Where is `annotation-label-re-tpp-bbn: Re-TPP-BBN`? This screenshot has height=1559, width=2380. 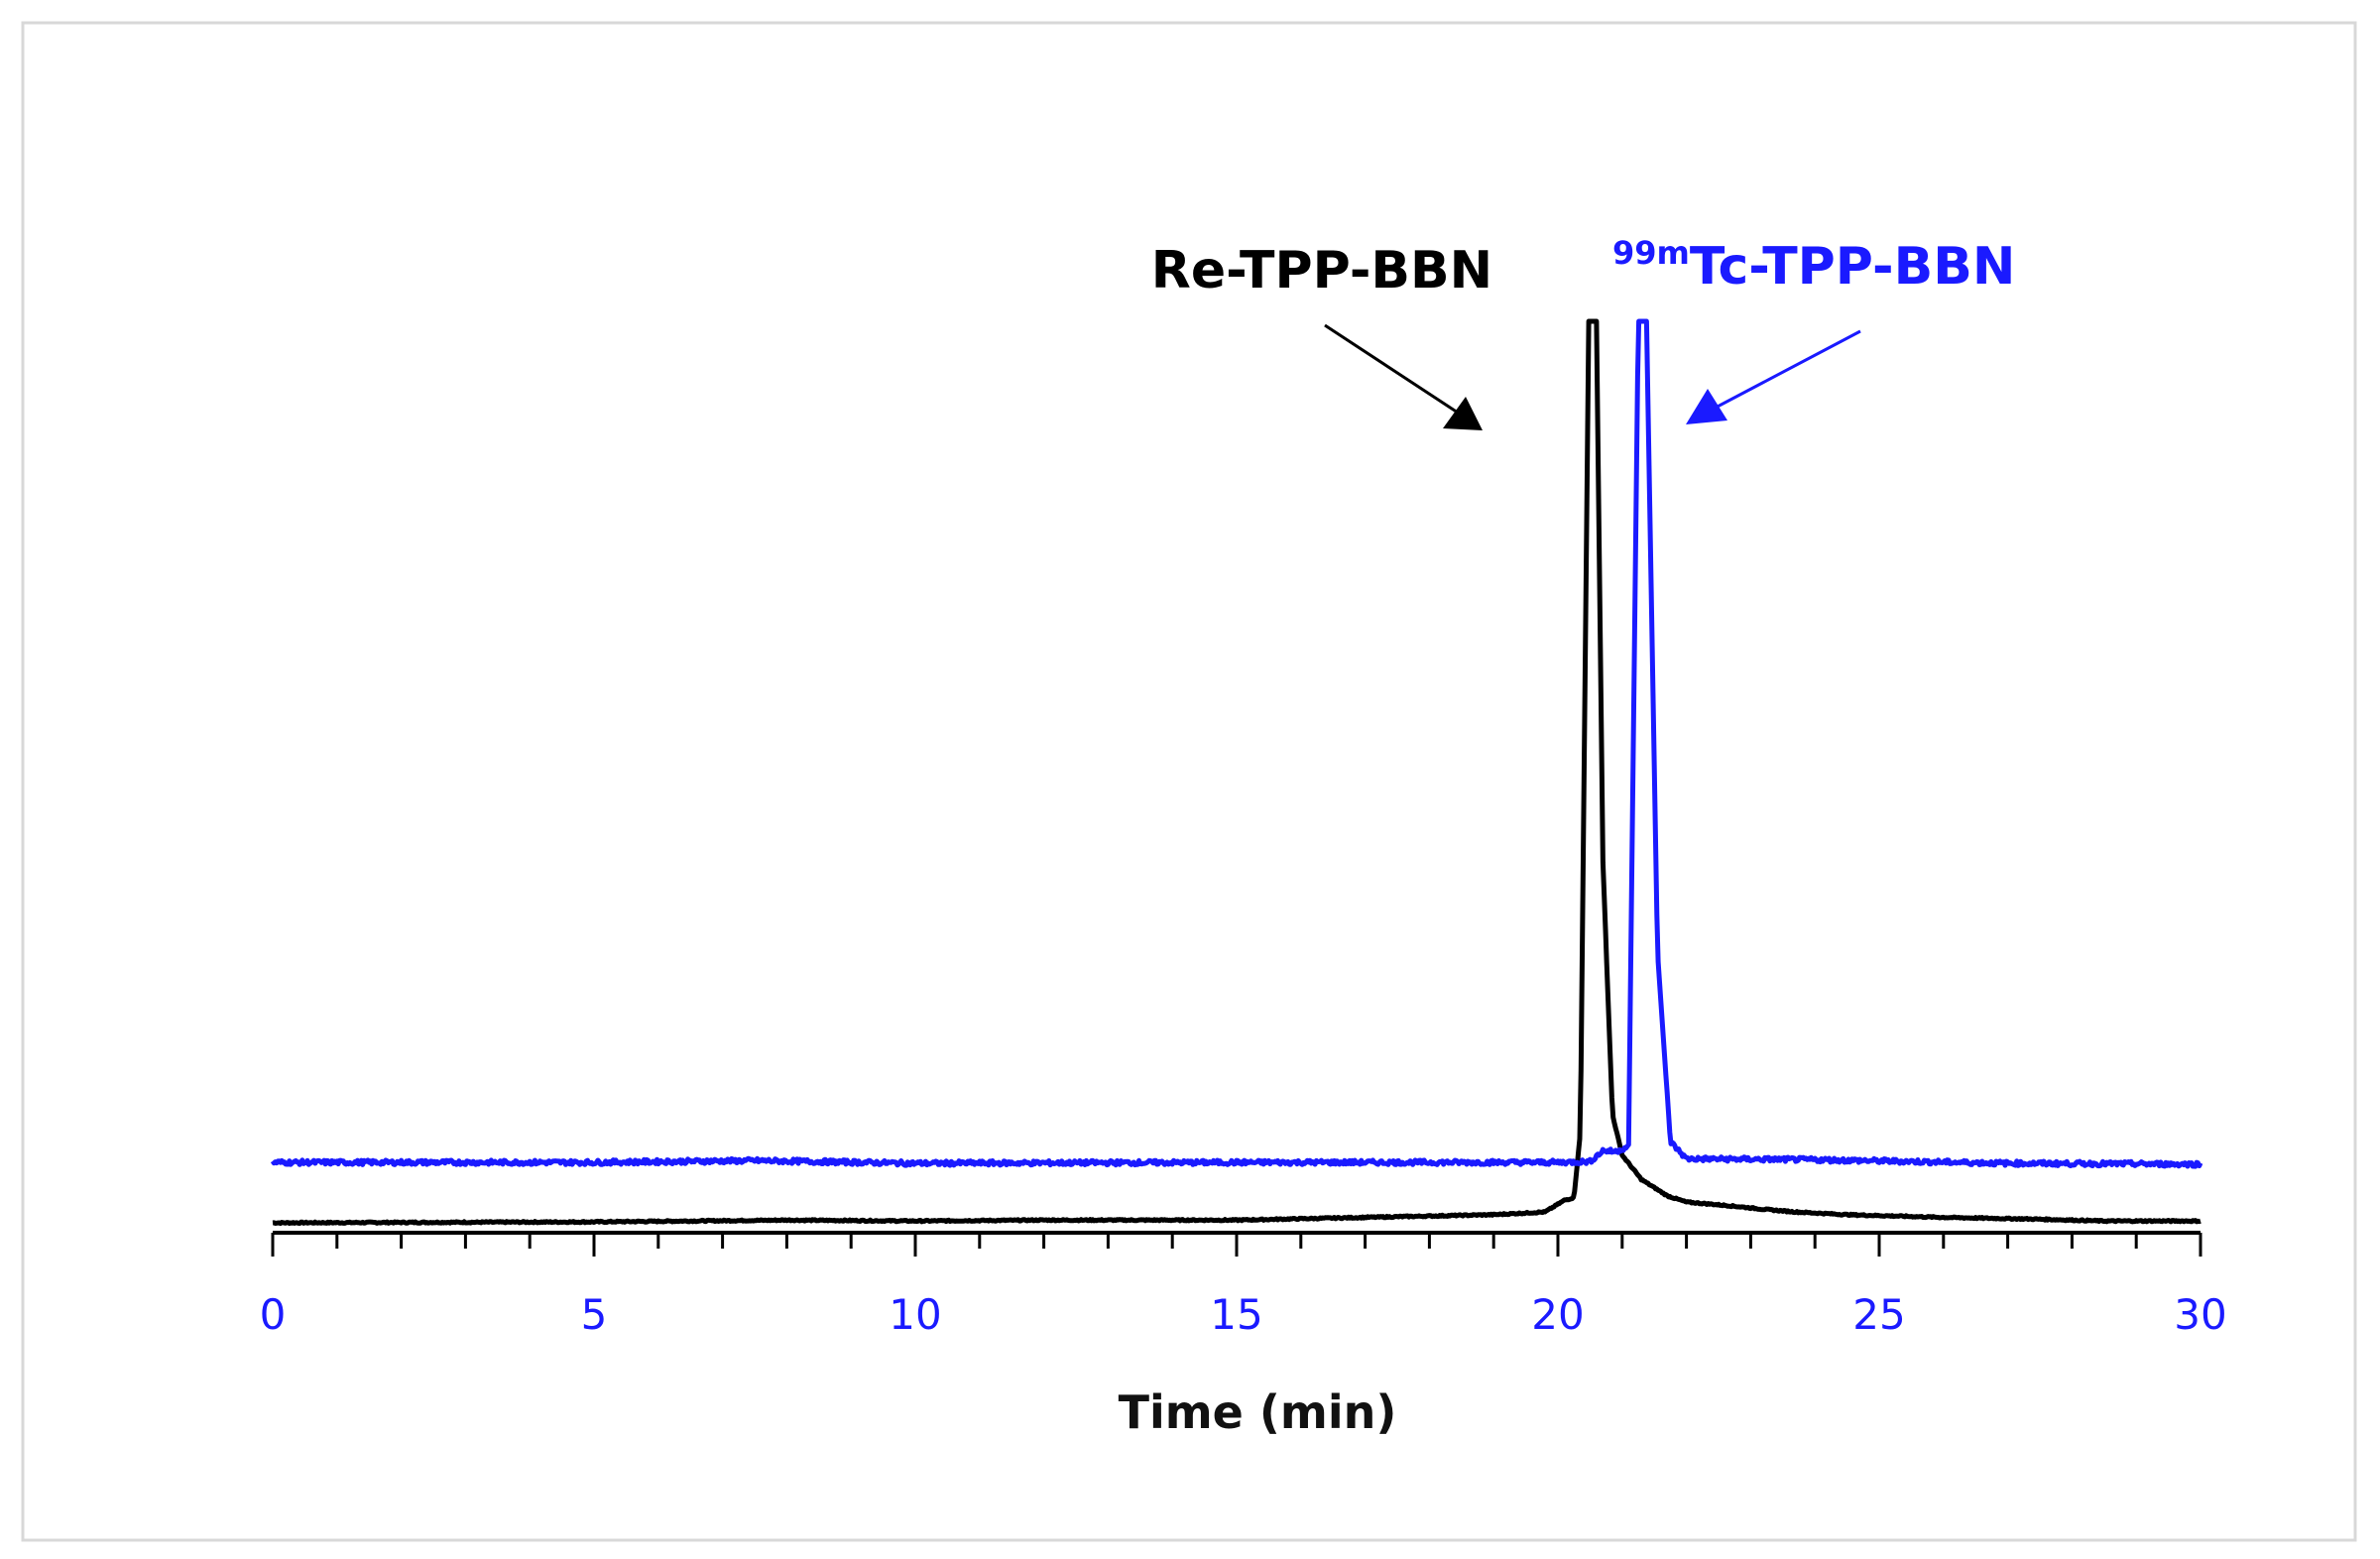
annotation-label-re-tpp-bbn: Re-TPP-BBN is located at coordinates (1321, 271).